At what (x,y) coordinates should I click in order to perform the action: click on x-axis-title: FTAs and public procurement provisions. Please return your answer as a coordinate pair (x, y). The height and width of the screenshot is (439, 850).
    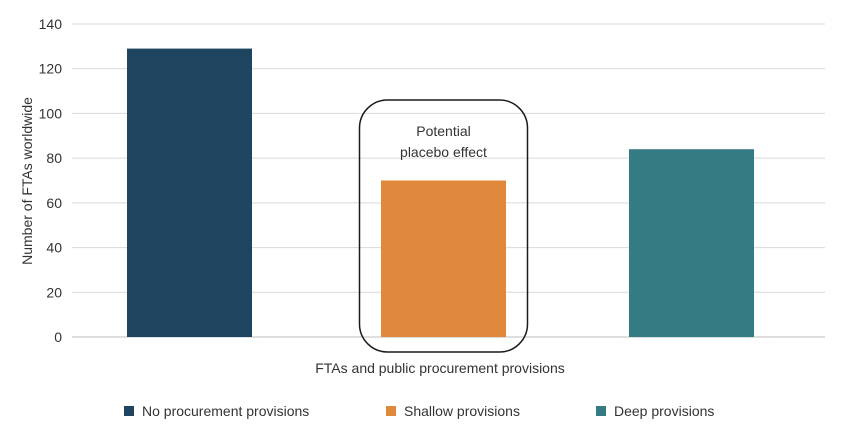
    Looking at the image, I should click on (440, 368).